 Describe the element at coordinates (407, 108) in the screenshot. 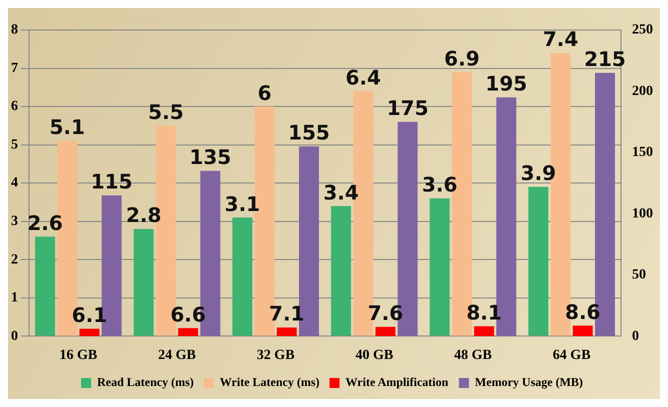

I see `data-label: 175` at that location.